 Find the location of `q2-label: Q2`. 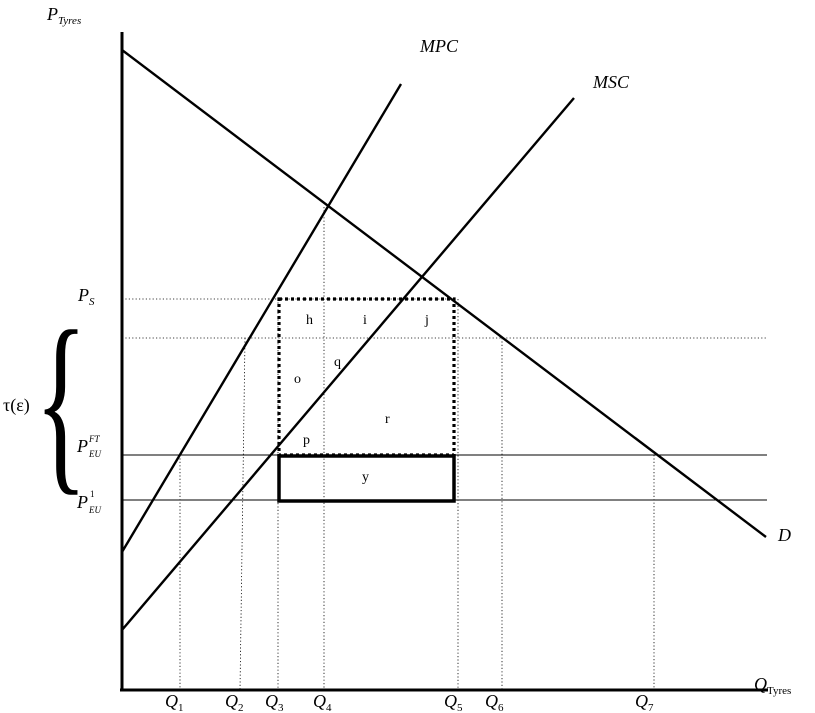

q2-label: Q2 is located at coordinates (234, 702).